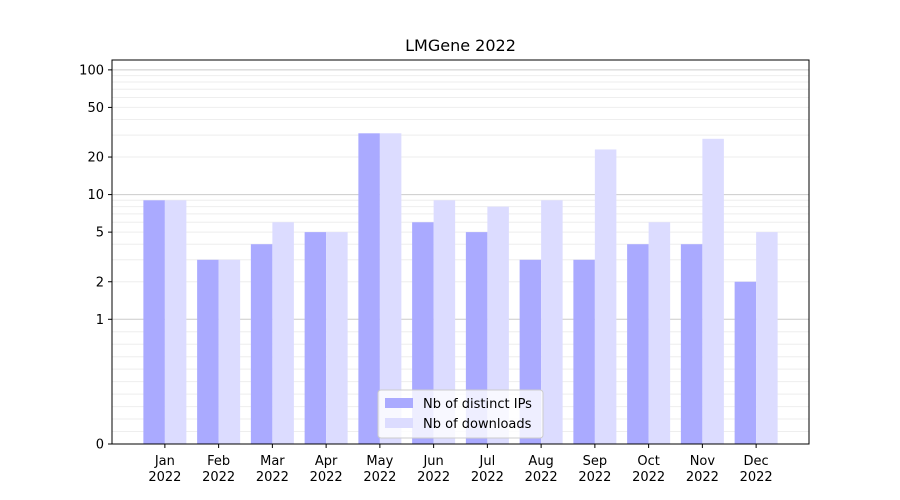 The width and height of the screenshot is (900, 500). Describe the element at coordinates (433, 469) in the screenshot. I see `x-tick-label: Jun 2022` at that location.